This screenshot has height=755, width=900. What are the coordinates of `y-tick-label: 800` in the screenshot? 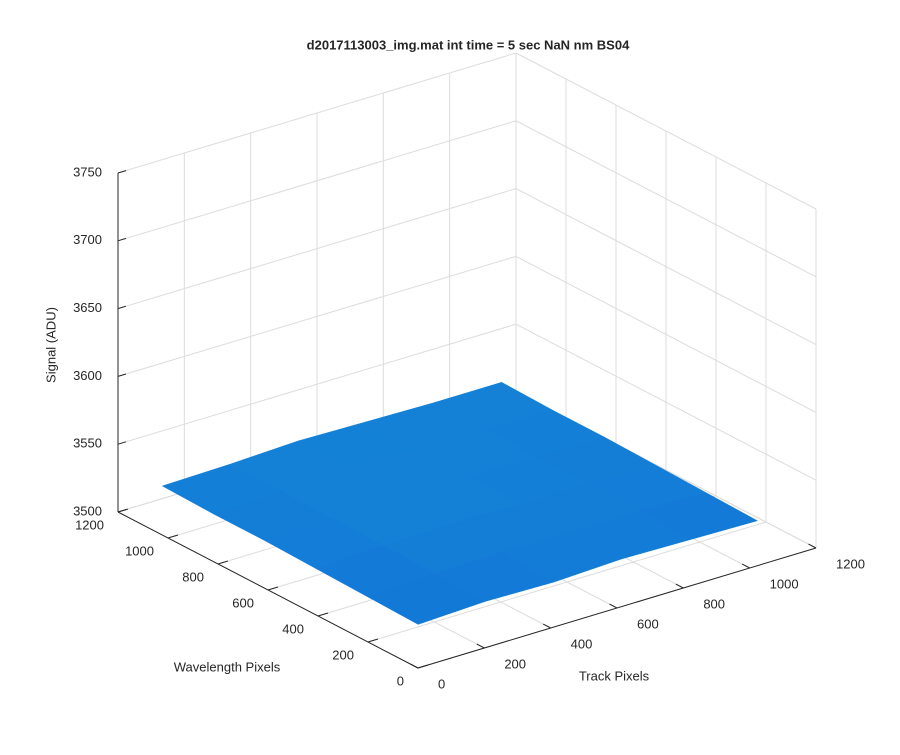 It's located at (193, 576).